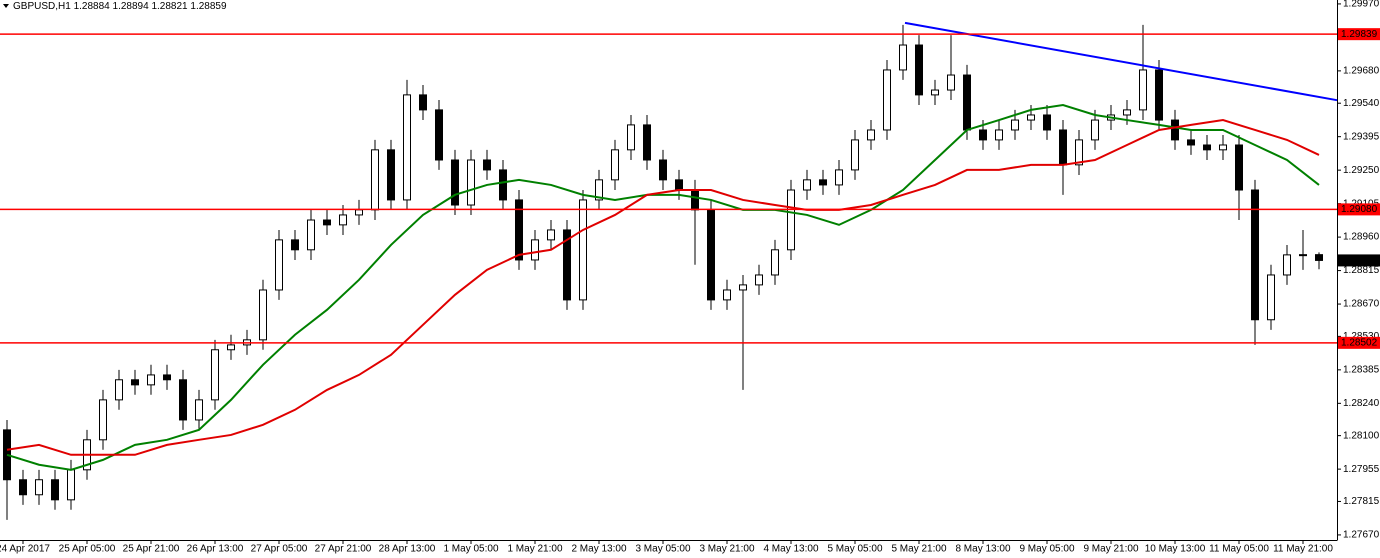 Image resolution: width=1380 pixels, height=558 pixels. I want to click on current-price-label: 1.28859, so click(1359, 260).